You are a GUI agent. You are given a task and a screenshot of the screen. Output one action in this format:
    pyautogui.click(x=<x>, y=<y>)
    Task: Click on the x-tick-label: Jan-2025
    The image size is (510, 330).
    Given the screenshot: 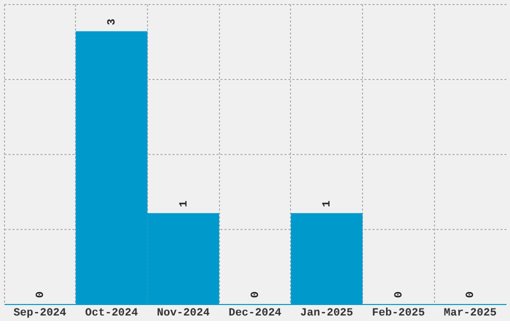 What is the action you would take?
    pyautogui.click(x=327, y=314)
    